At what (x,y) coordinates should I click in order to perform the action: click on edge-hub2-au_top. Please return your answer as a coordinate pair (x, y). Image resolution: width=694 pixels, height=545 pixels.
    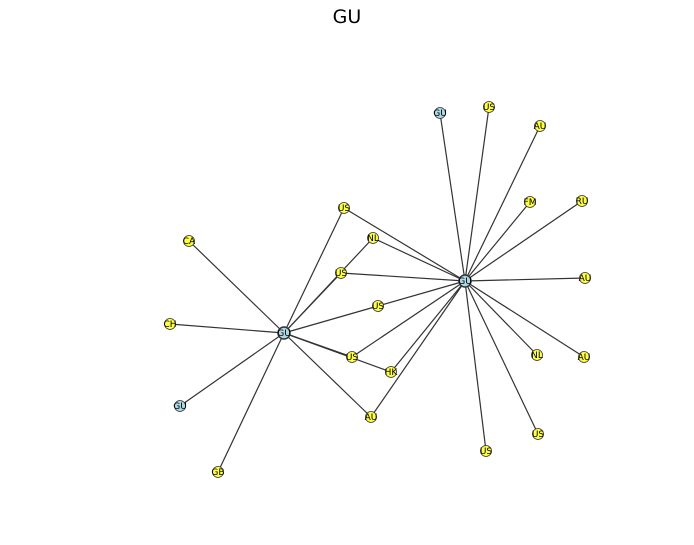
    Looking at the image, I should click on (502, 203).